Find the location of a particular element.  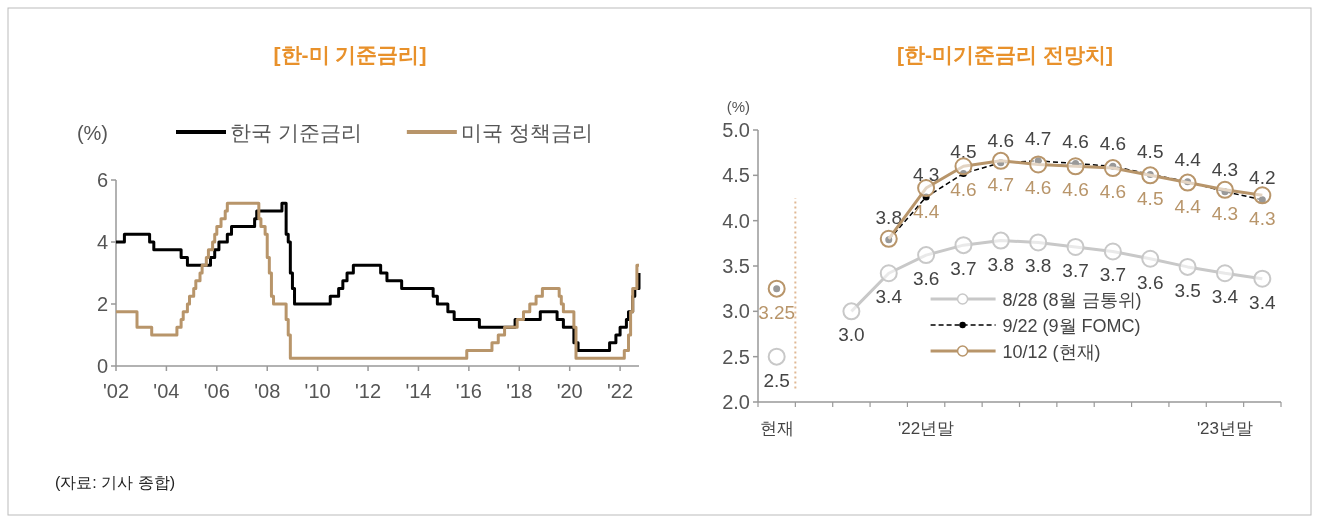

y-tick-label: 2.0 is located at coordinates (736, 402).